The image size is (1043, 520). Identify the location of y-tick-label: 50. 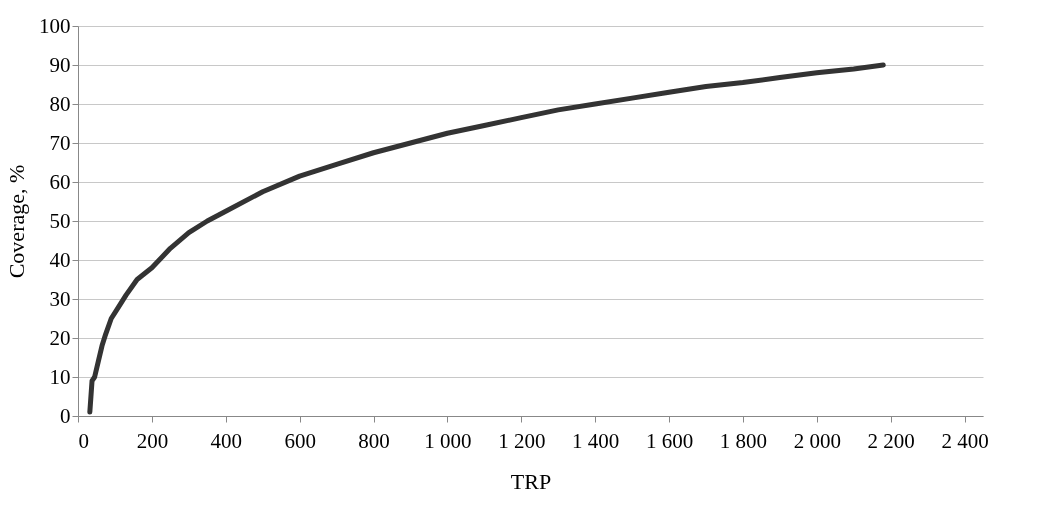
(60, 220).